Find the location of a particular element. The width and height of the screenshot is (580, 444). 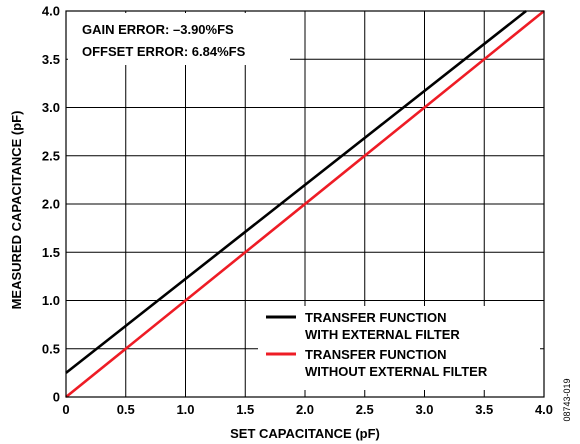

figure-id: 08743-019 is located at coordinates (567, 399).